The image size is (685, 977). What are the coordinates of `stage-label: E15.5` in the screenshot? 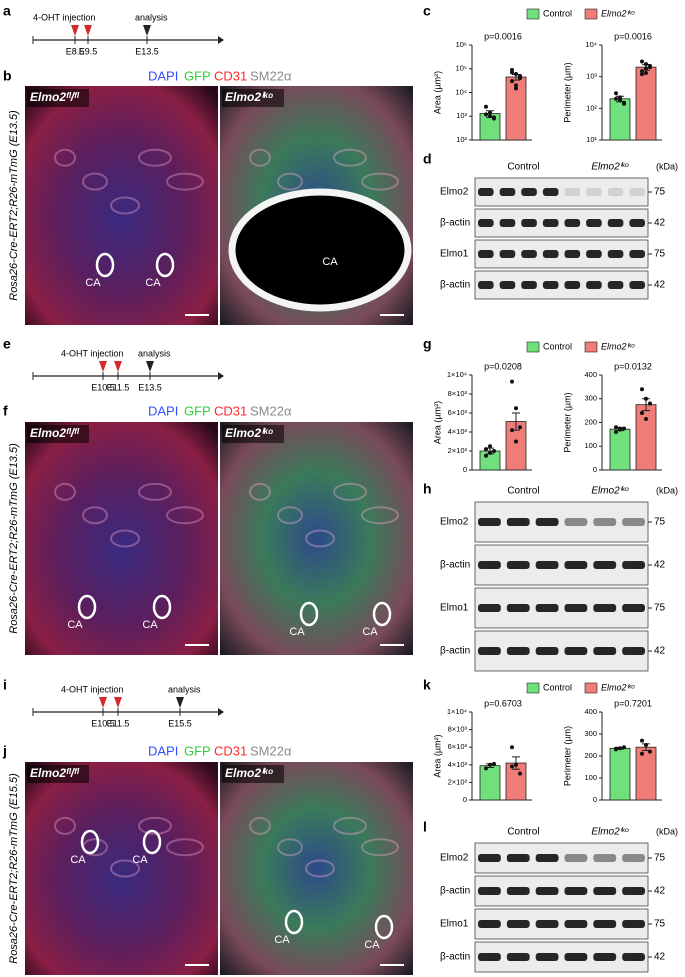 It's located at (180, 723).